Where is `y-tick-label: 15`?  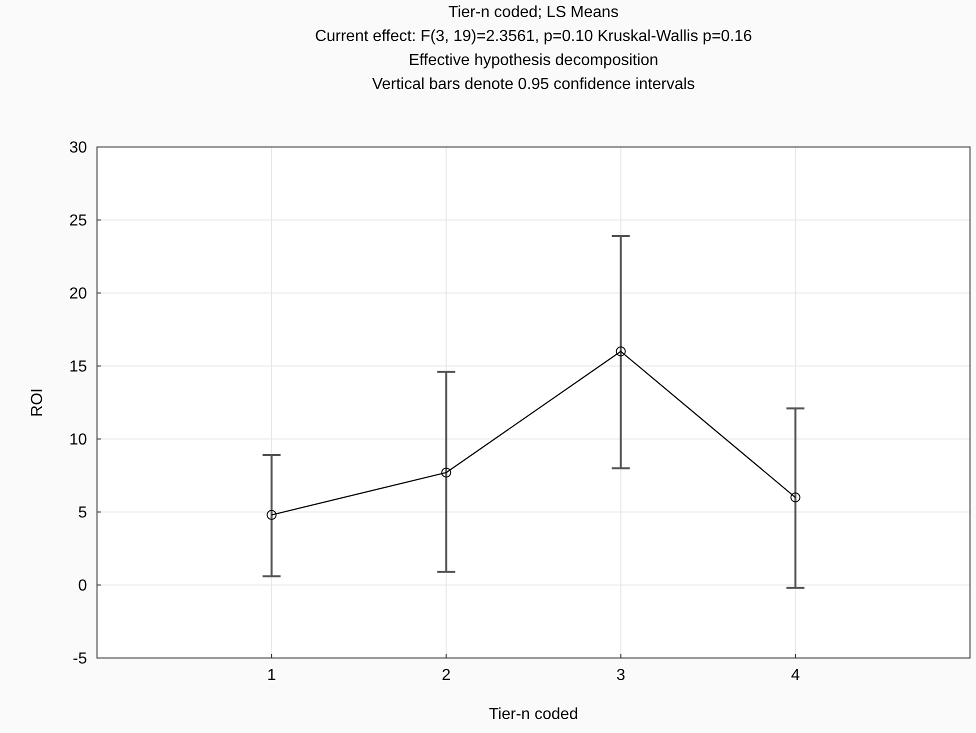 y-tick-label: 15 is located at coordinates (78, 367).